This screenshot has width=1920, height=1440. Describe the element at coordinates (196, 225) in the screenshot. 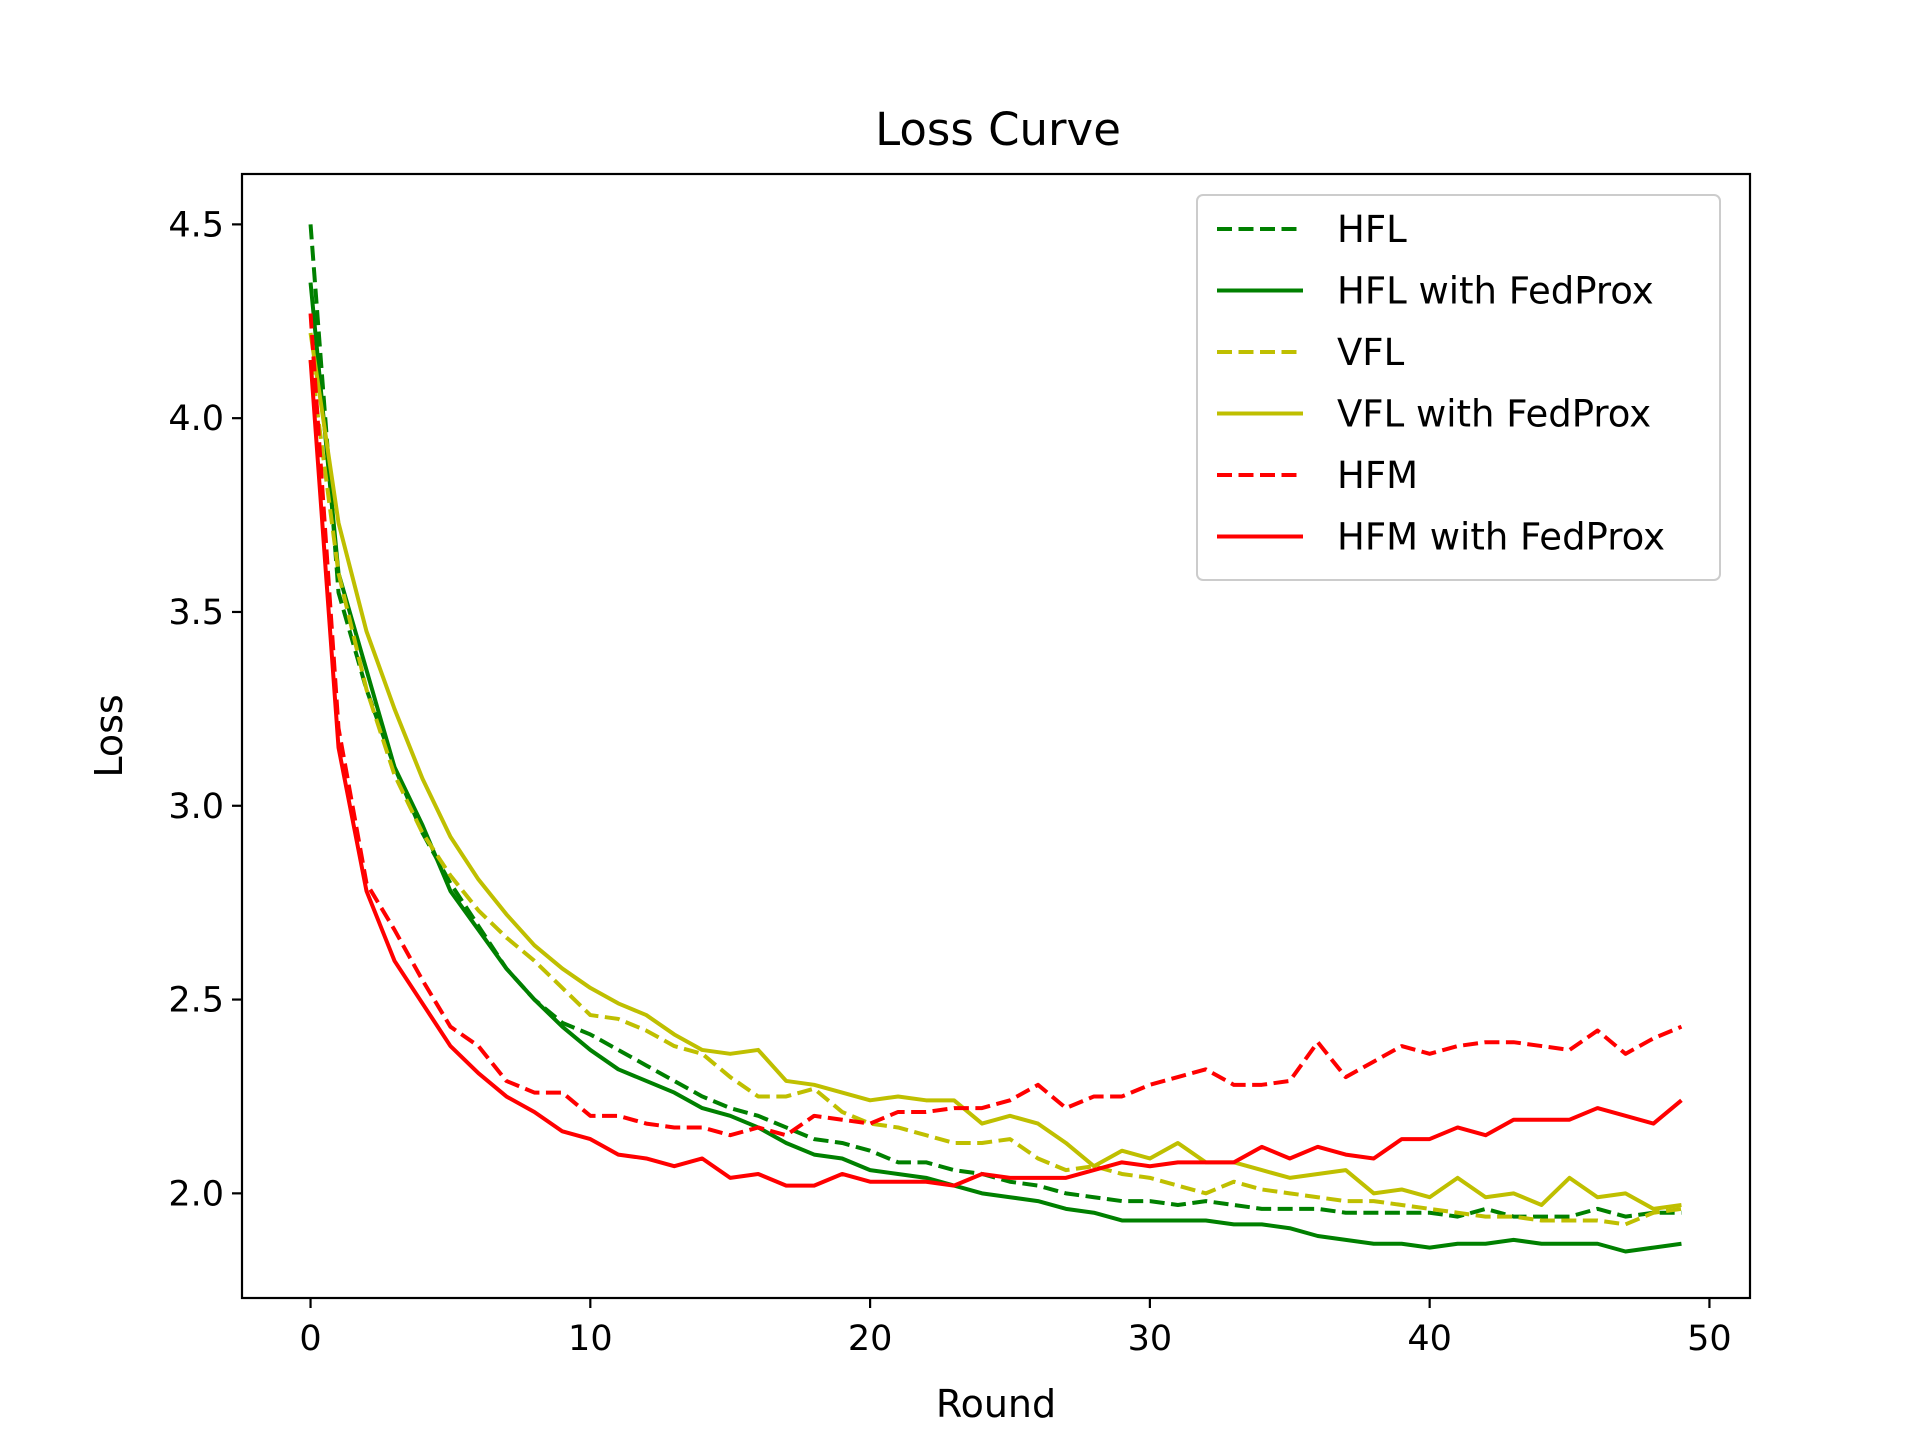

I see `y-tick-label: 4.5` at that location.